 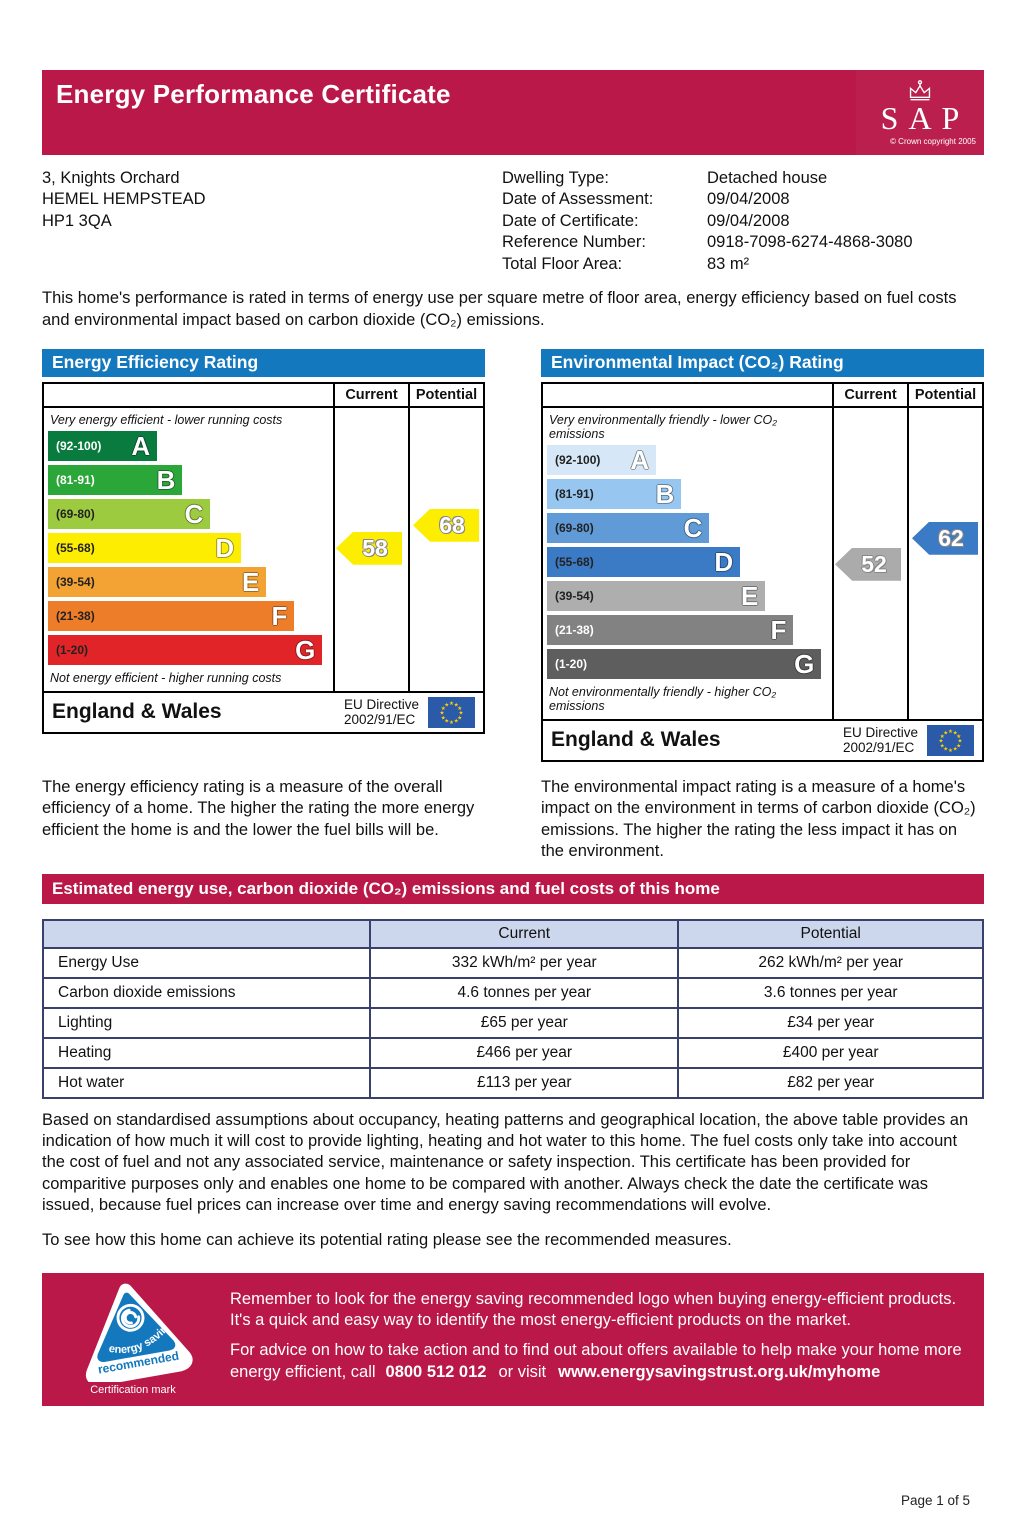 I want to click on detail-row: Date of Assessment: 09/04/2008, so click(x=646, y=199).